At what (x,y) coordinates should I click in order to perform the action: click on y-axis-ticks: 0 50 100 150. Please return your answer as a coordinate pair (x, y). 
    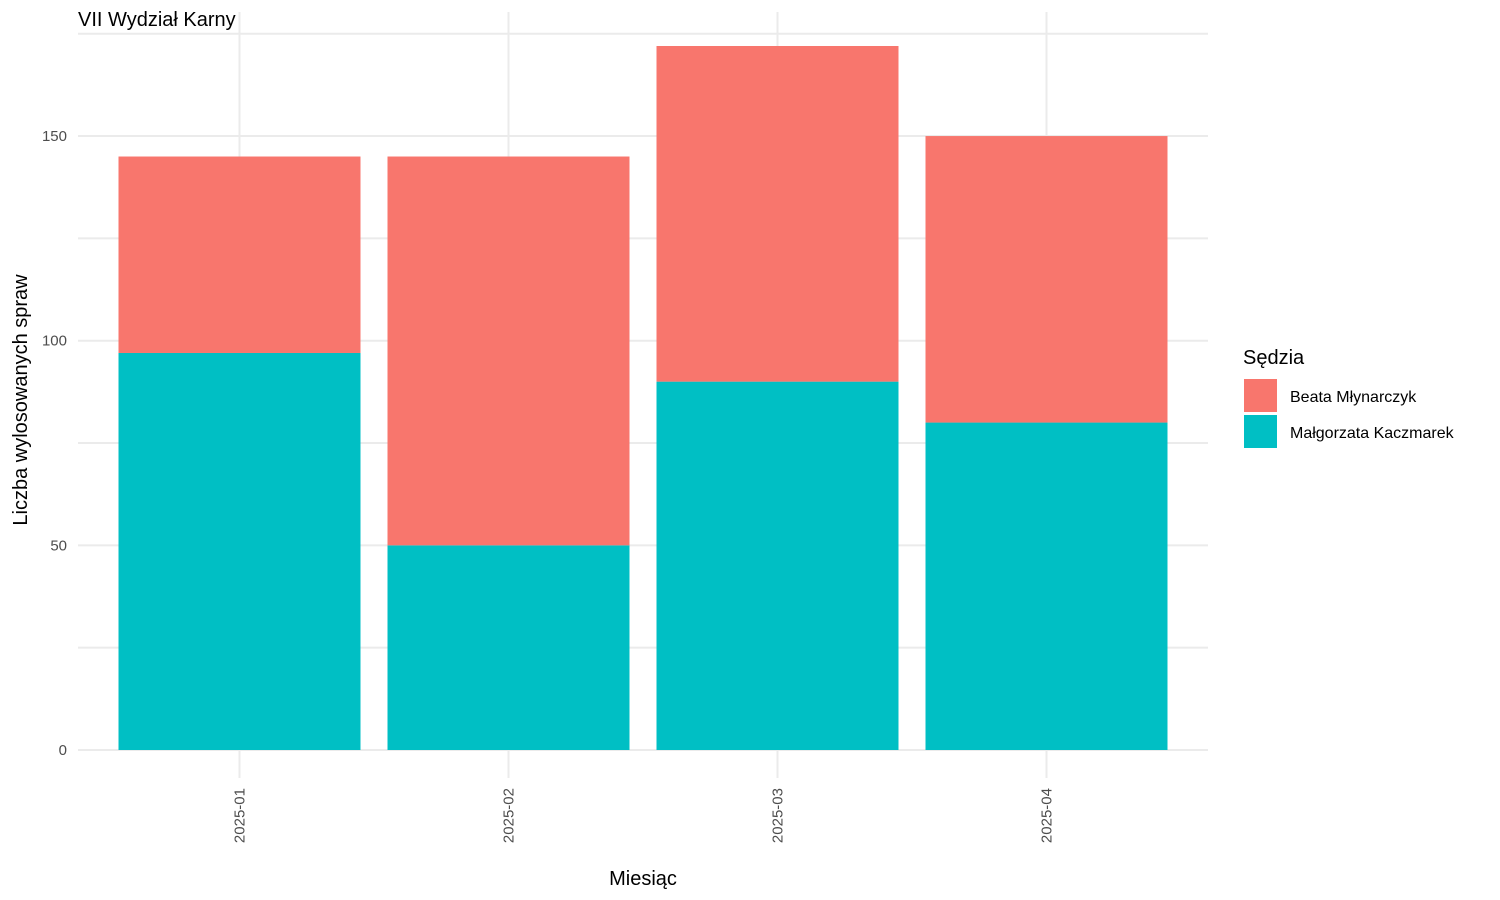
    Looking at the image, I should click on (54, 443).